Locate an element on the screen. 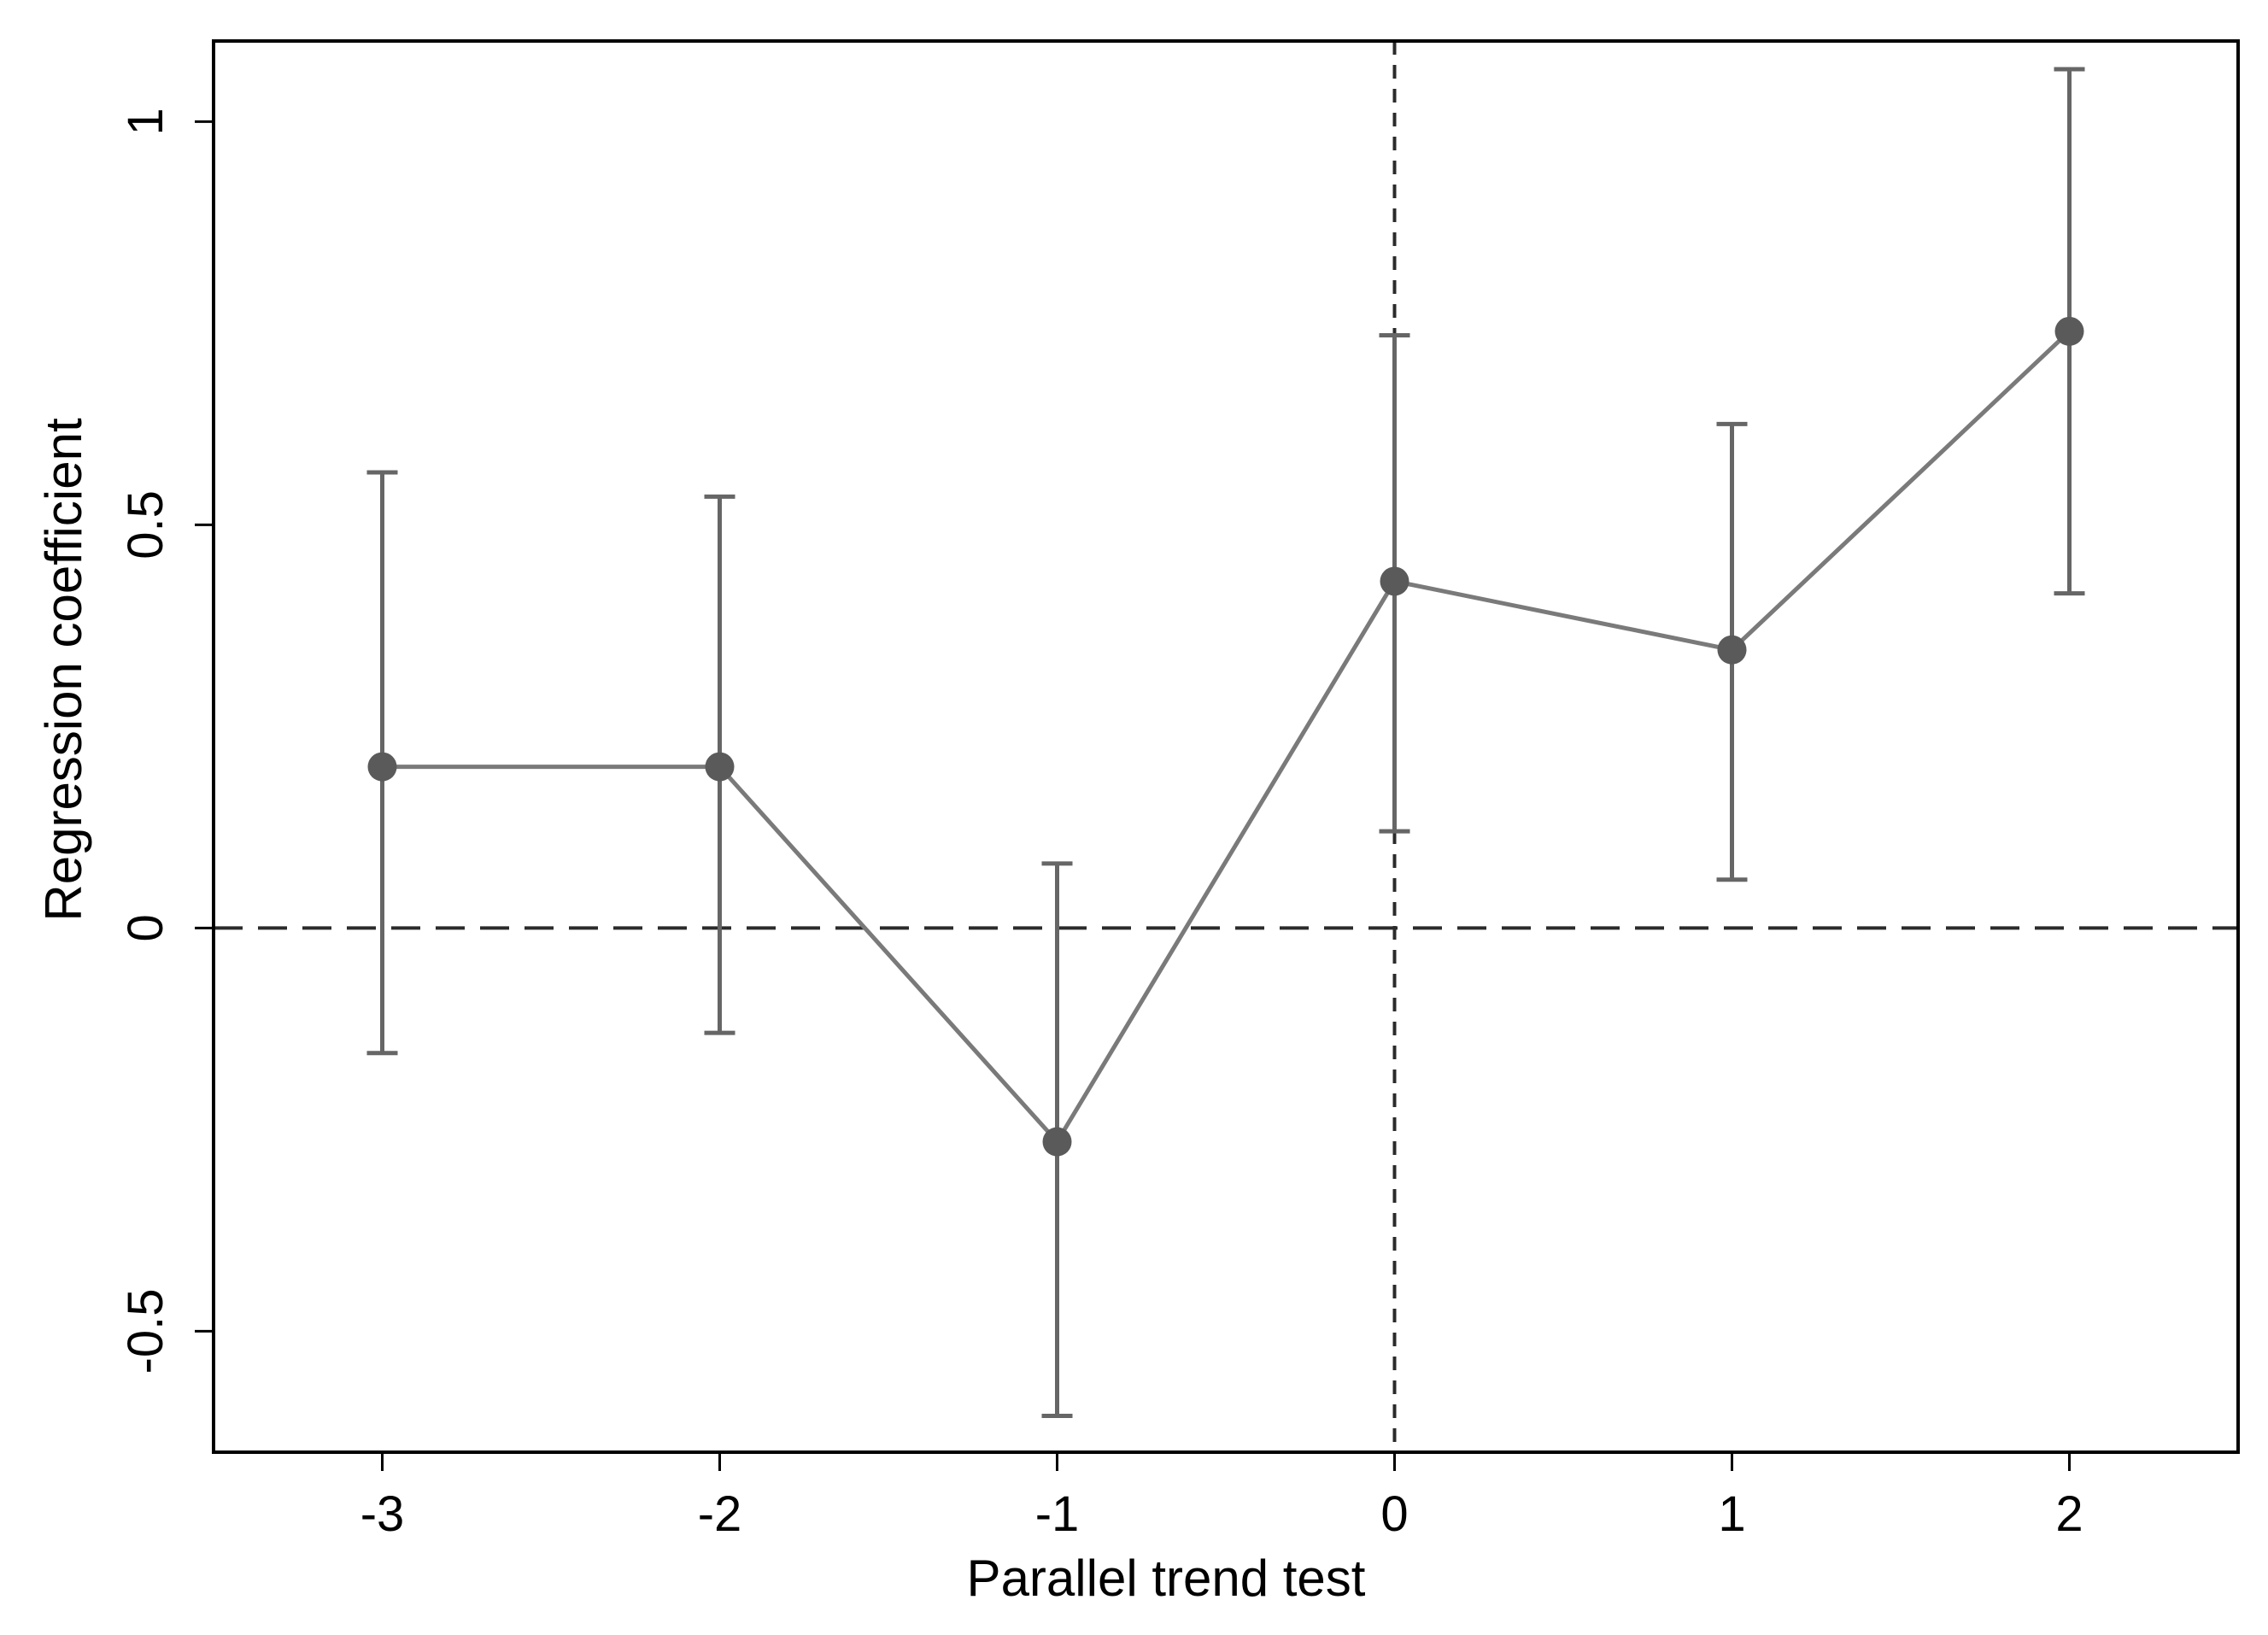  x-tick-label: -2 is located at coordinates (720, 1514).